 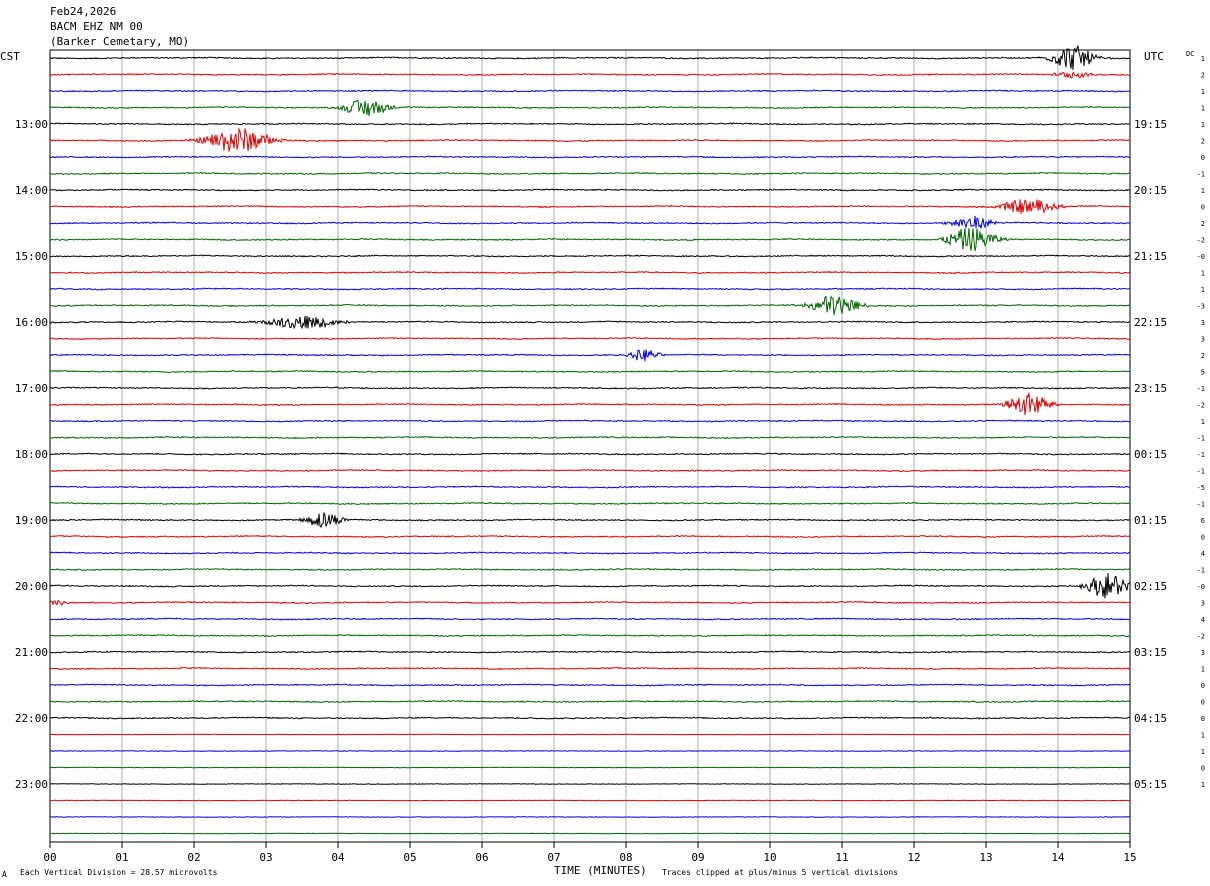 What do you see at coordinates (1190, 54) in the screenshot?
I see `dc-header-label: DC` at bounding box center [1190, 54].